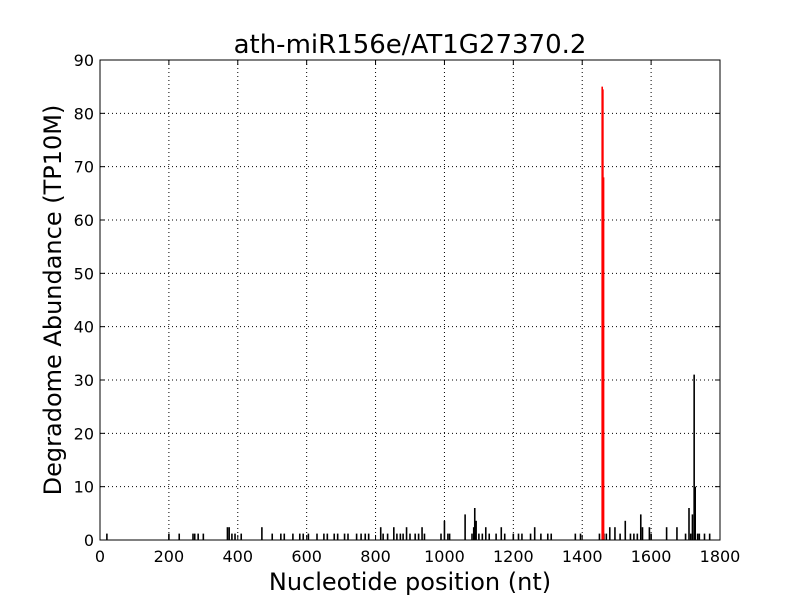 This screenshot has height=600, width=800. What do you see at coordinates (238, 556) in the screenshot?
I see `x-tick-label: 400` at bounding box center [238, 556].